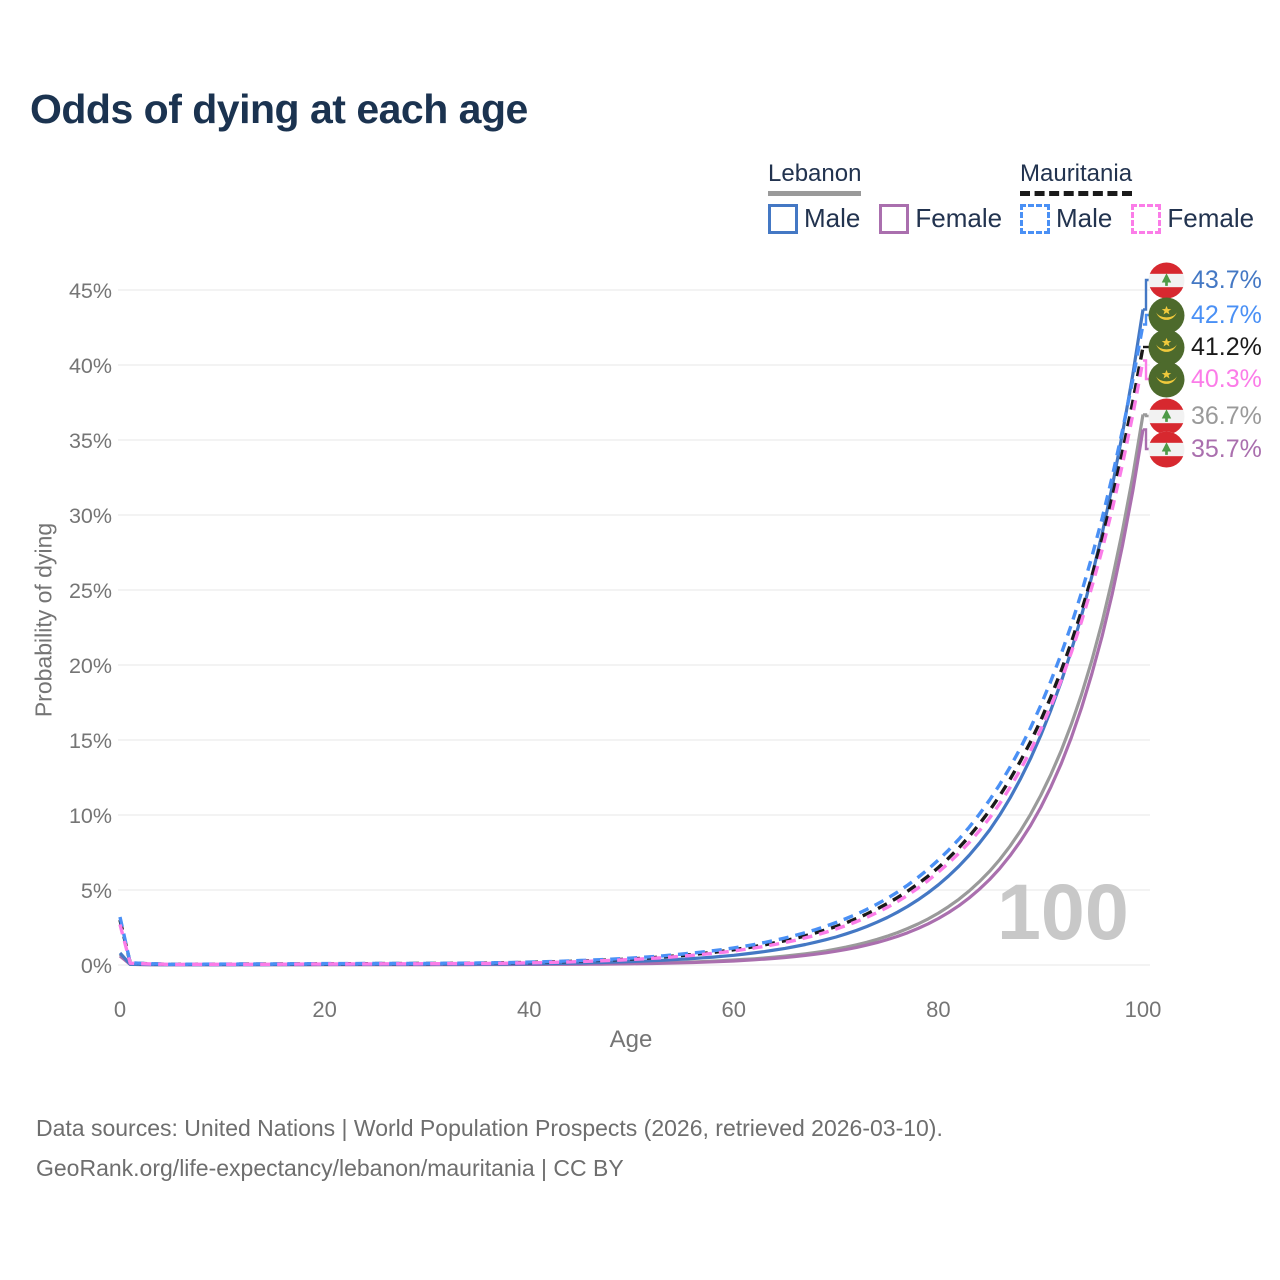 This screenshot has height=1280, width=1280. I want to click on legend-country-lebanon: Lebanon, so click(815, 178).